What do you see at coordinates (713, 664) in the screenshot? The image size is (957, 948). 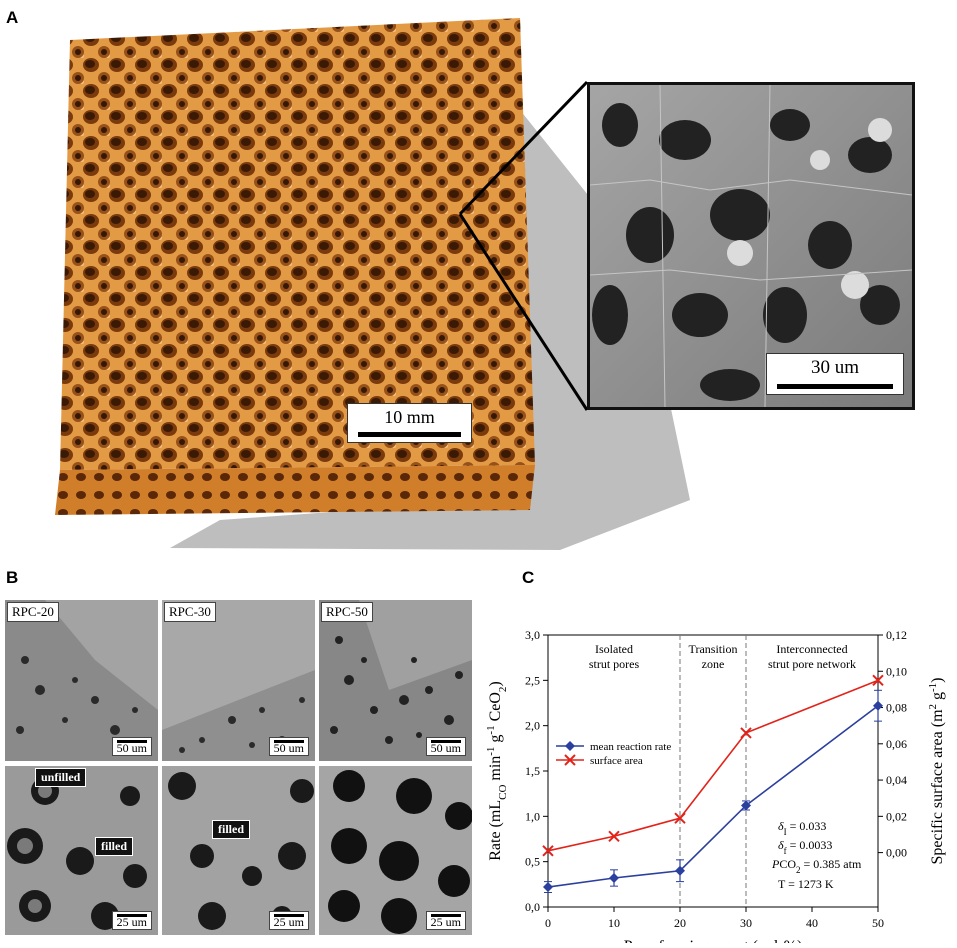 I see `zone-label: zone` at bounding box center [713, 664].